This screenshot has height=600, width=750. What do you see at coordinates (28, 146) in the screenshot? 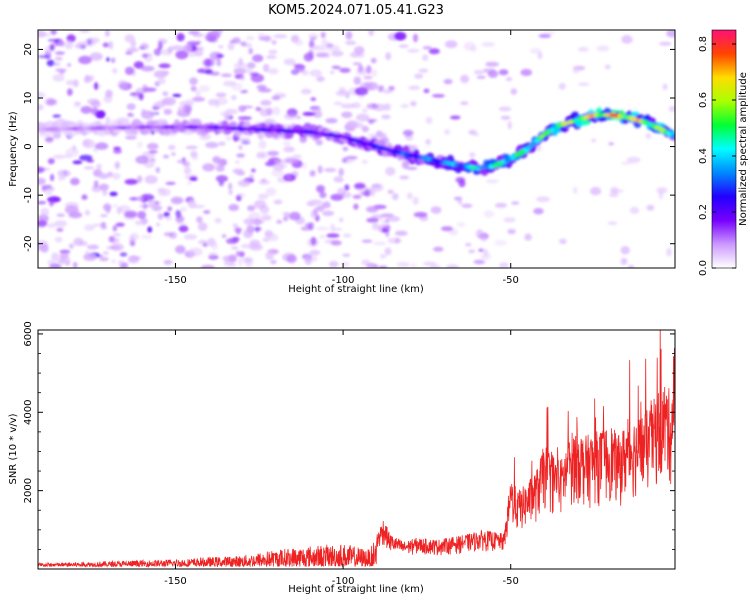
I see `spectrogram-ytick-label: 0` at bounding box center [28, 146].